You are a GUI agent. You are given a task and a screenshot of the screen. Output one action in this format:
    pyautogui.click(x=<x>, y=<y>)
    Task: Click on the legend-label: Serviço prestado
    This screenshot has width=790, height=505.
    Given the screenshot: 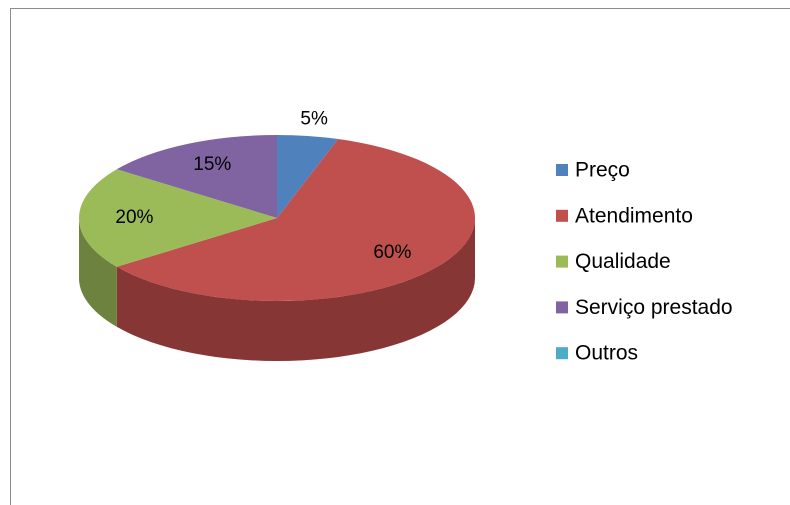 What is the action you would take?
    pyautogui.click(x=654, y=307)
    